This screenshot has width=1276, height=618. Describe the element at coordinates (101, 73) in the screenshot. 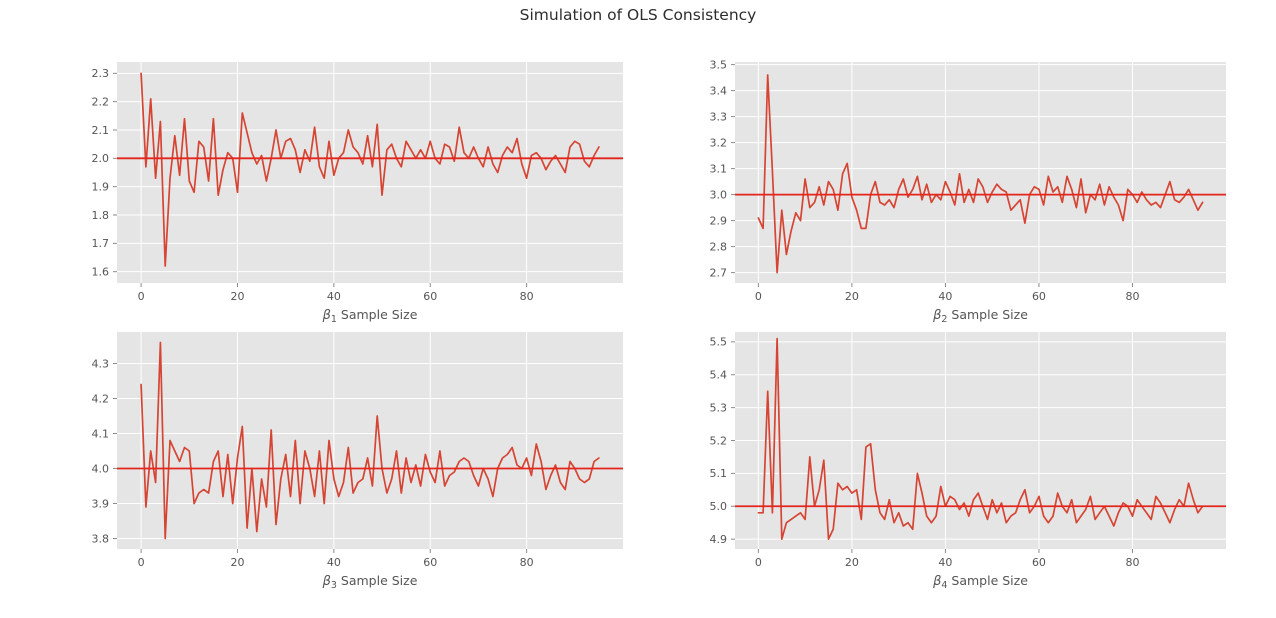

I see `y-tick-label: 2.3` at that location.